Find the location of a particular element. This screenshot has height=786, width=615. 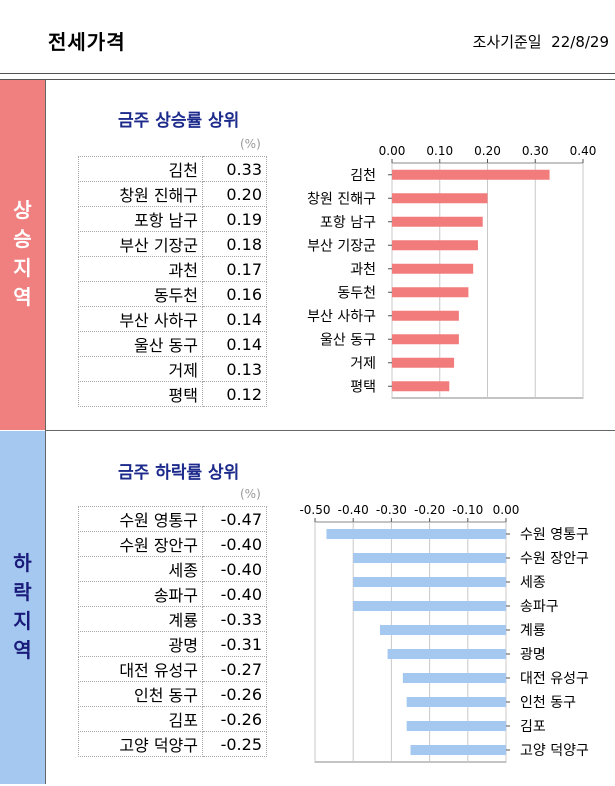

survey-date: 조사기준일 22/8/29 is located at coordinates (541, 41).